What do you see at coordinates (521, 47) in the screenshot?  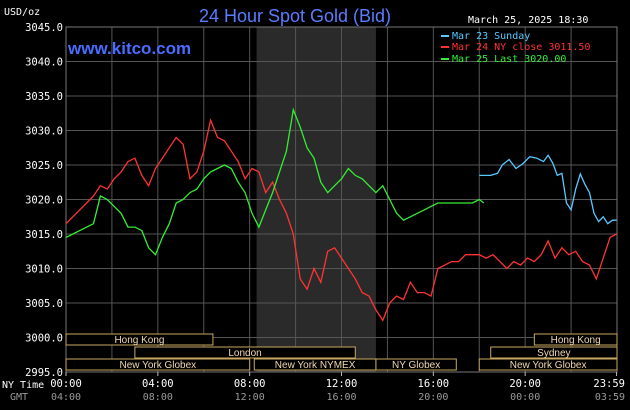 I see `legend-label-mar24: Mar 24 NY close 3011.50` at bounding box center [521, 47].